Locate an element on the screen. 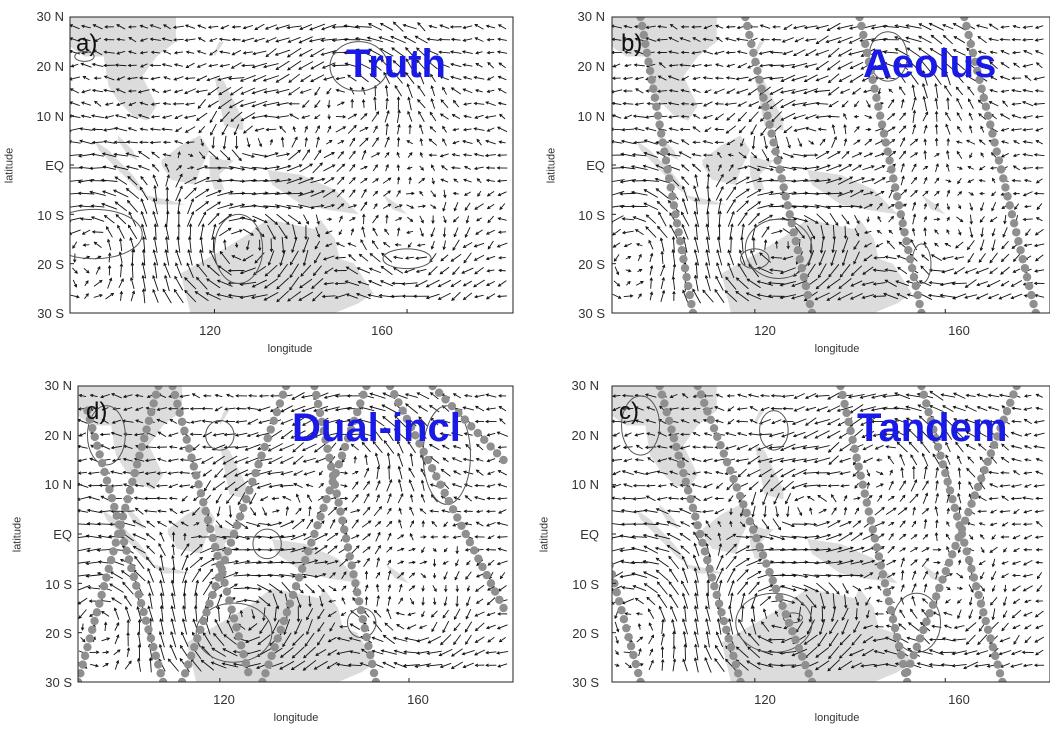  land-mass is located at coordinates (164, 199).